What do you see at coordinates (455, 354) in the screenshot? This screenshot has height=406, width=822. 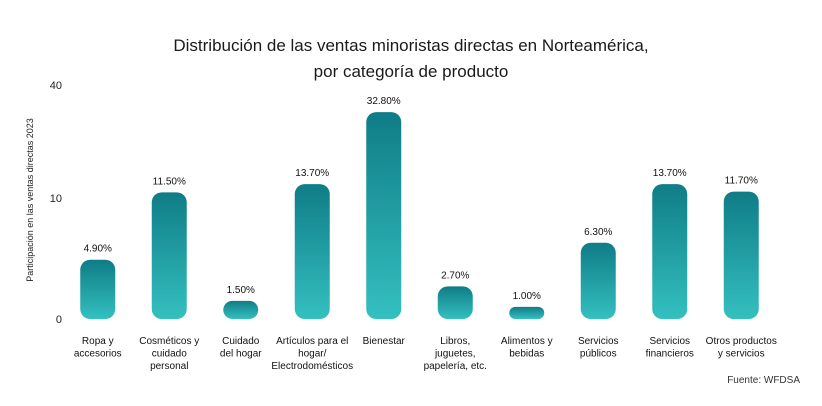 I see `category-label: juguetes,` at bounding box center [455, 354].